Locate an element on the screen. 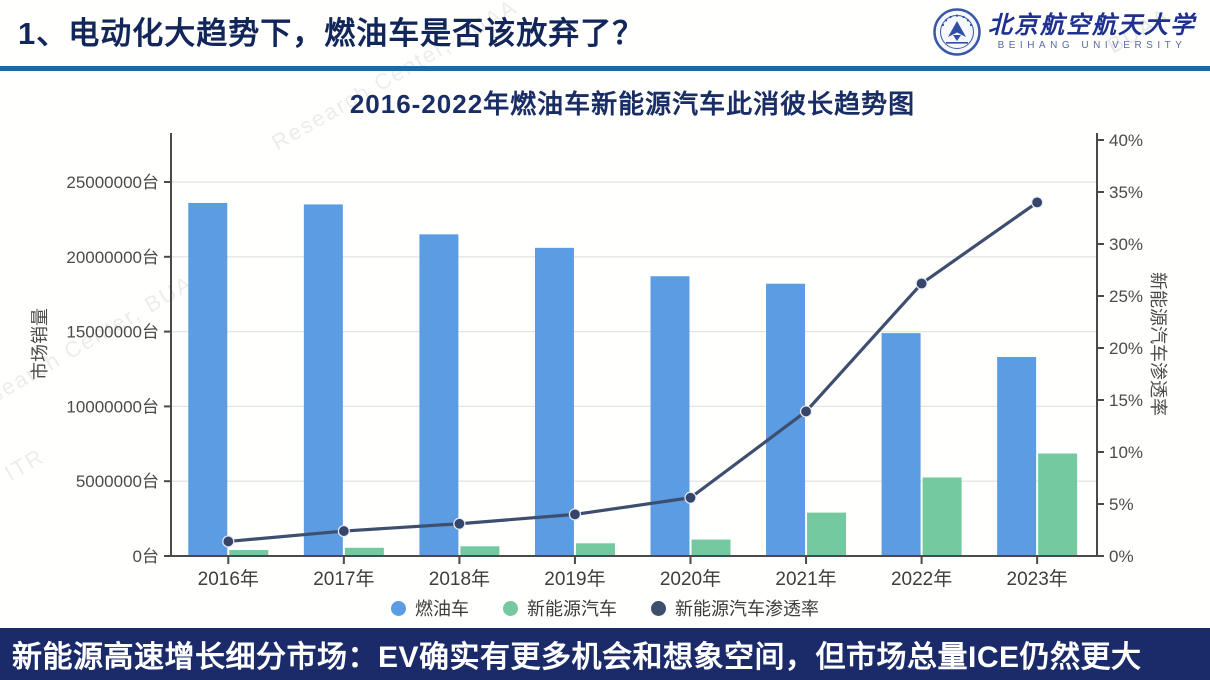 This screenshot has width=1210, height=680. x-axis-tick-label: 2021年 is located at coordinates (805, 579).